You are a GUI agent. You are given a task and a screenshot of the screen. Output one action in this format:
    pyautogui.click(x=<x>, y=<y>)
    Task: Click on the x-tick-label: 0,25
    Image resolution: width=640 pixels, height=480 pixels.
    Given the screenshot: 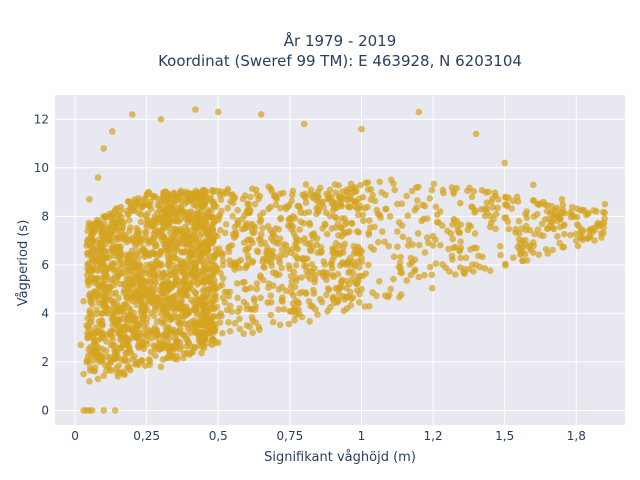 What is the action you would take?
    pyautogui.click(x=146, y=436)
    